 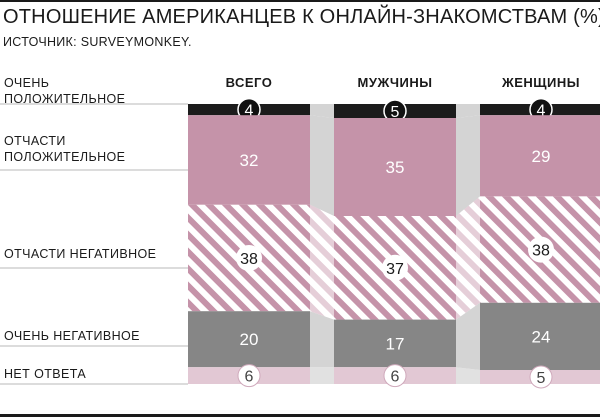 I want to click on row-label-very-positive-line-2: ПОЛОЖИТЕЛЬНОЕ, so click(x=65, y=99).